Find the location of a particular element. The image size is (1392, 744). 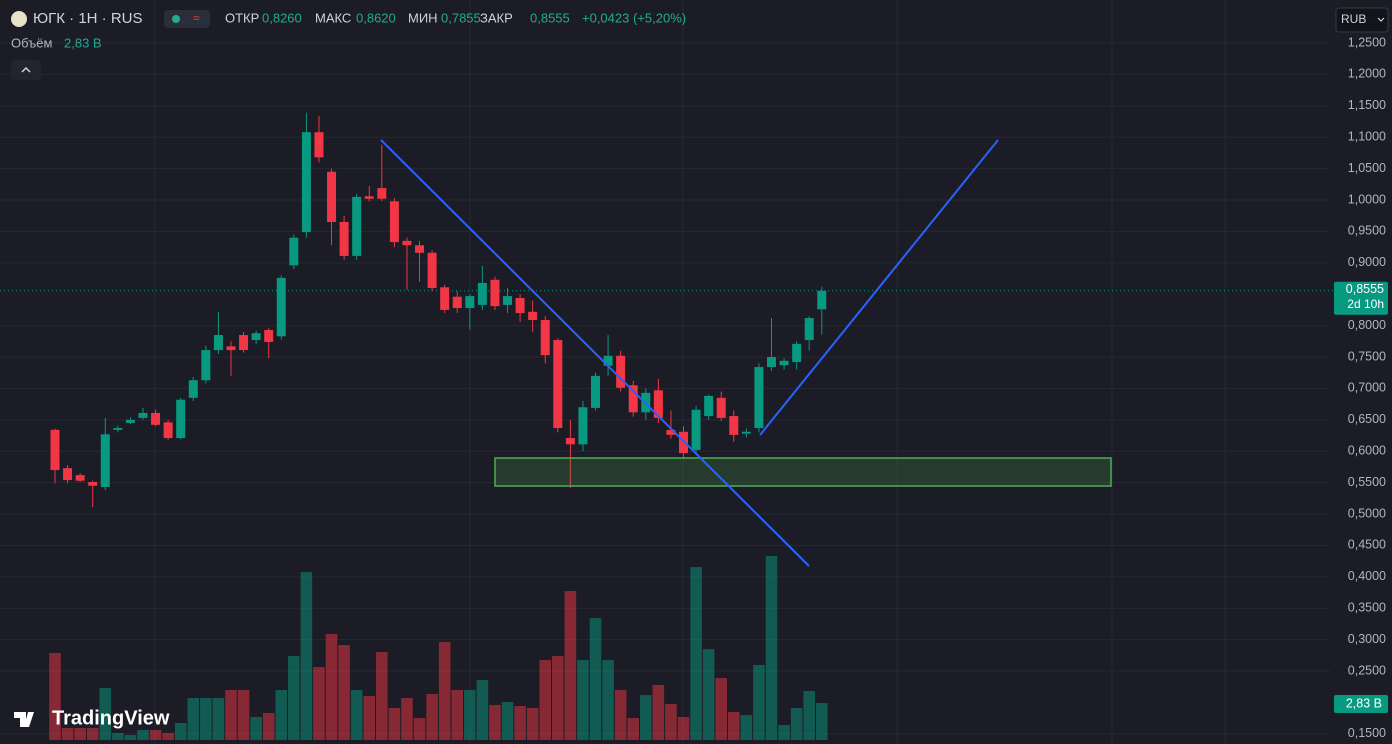

support-zone is located at coordinates (803, 472).